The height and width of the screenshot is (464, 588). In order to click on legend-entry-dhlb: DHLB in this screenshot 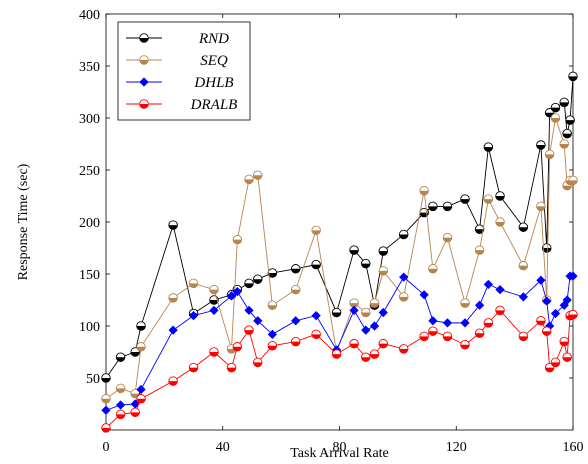, I will do `click(180, 83)`.